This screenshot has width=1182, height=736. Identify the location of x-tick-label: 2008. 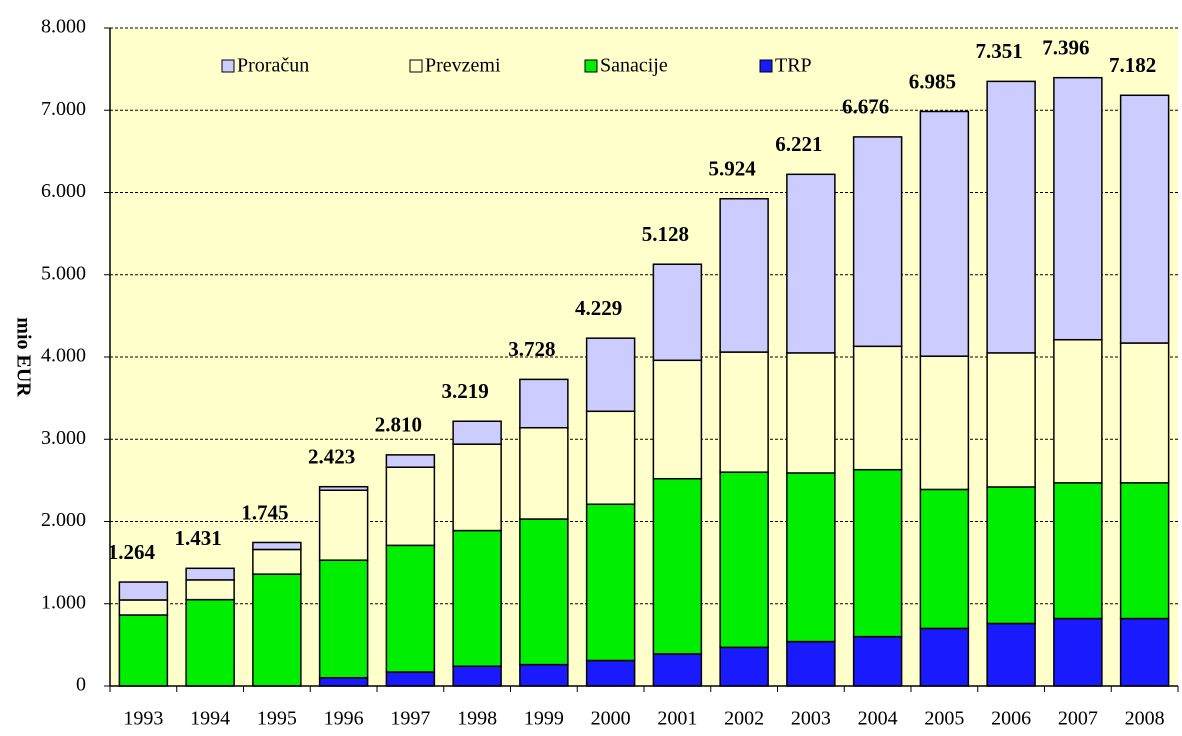
(1145, 719).